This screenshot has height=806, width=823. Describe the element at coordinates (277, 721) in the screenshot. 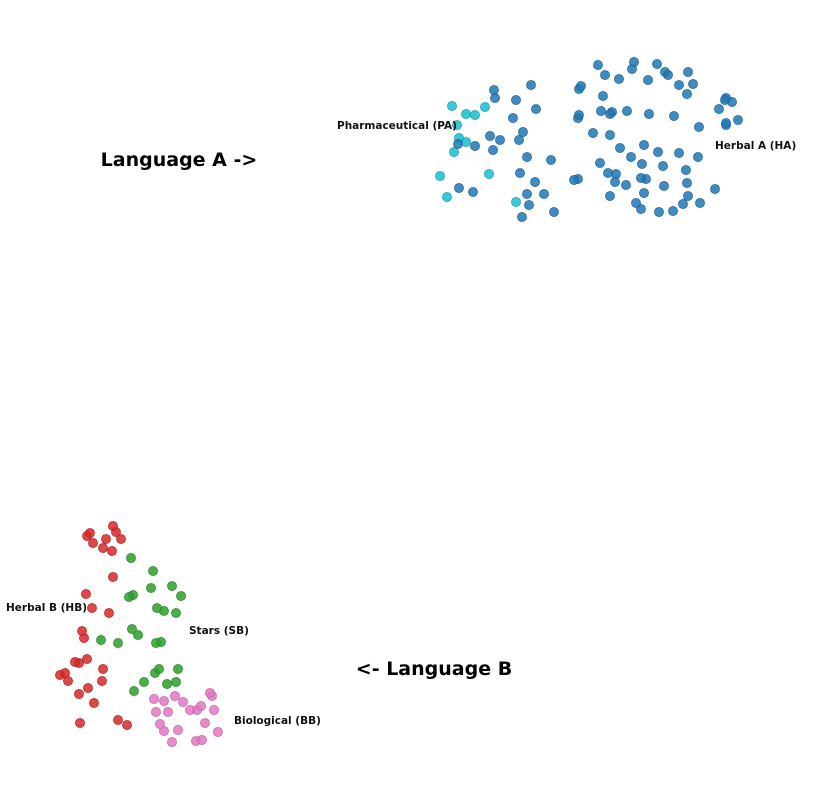

I see `cluster-label-biological: Biological (BB)` at that location.